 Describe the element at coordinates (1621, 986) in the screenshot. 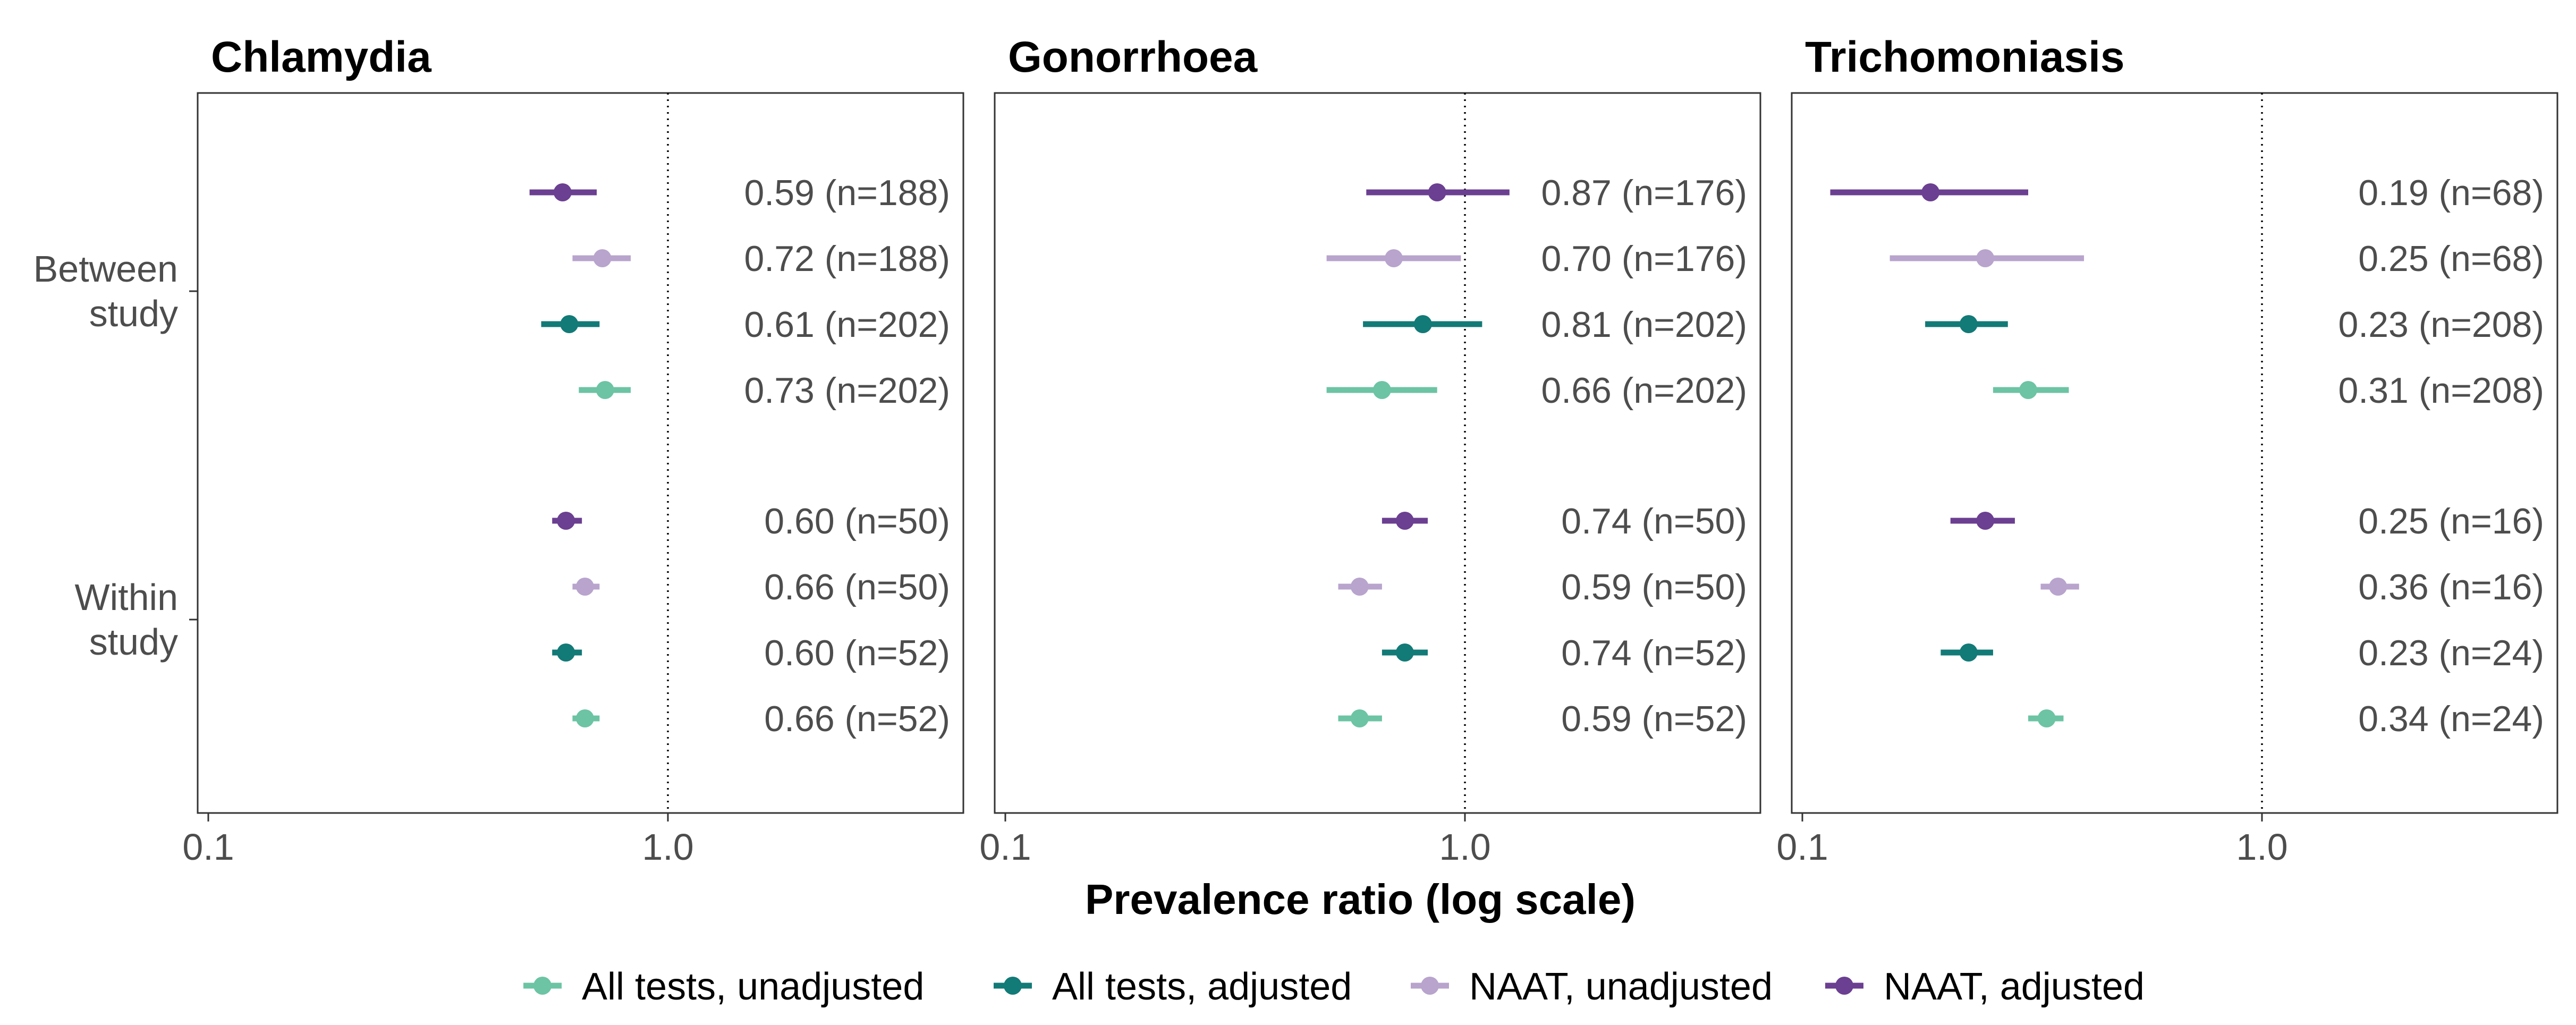

I see `legend-label: NAAT, unadjusted` at that location.